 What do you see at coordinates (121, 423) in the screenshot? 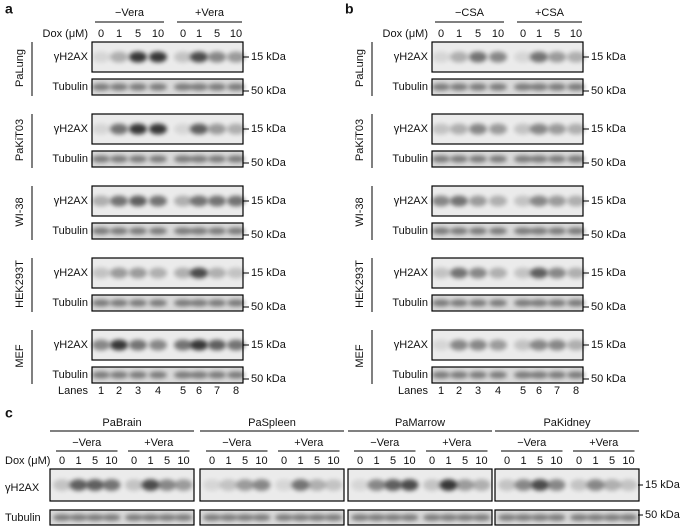
I see `tissue: PaBrain` at bounding box center [121, 423].